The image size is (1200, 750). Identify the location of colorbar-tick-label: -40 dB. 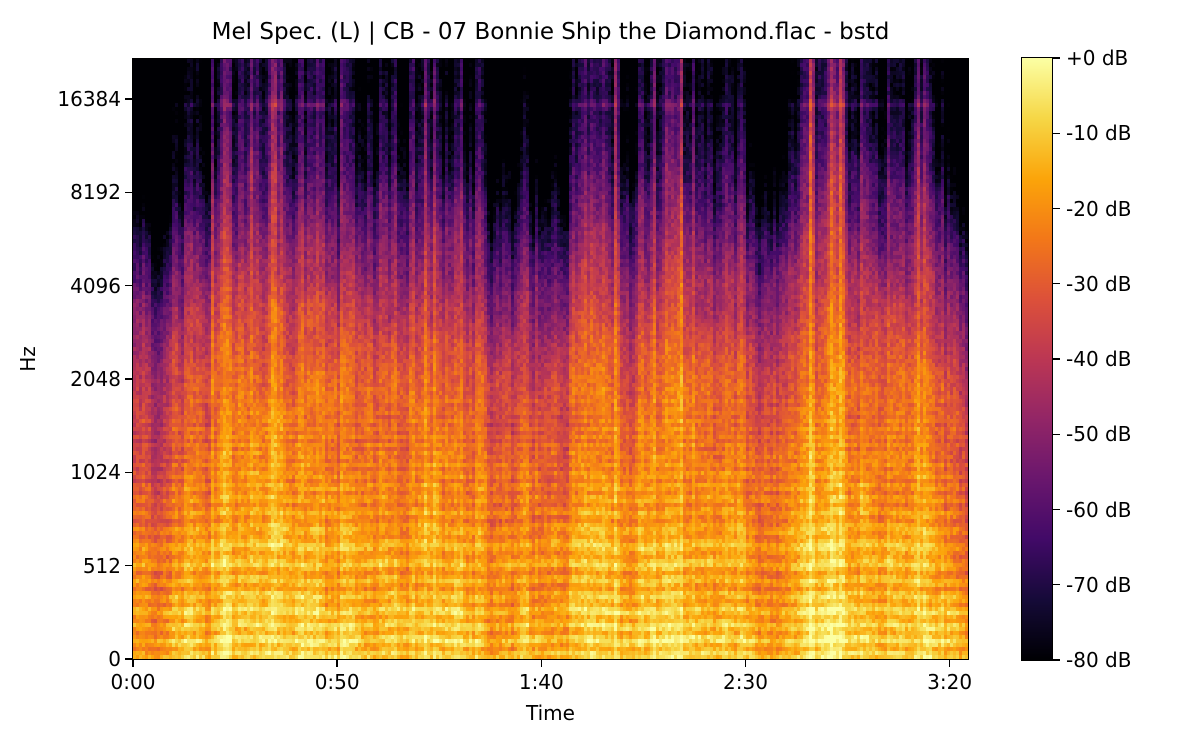
(1099, 359).